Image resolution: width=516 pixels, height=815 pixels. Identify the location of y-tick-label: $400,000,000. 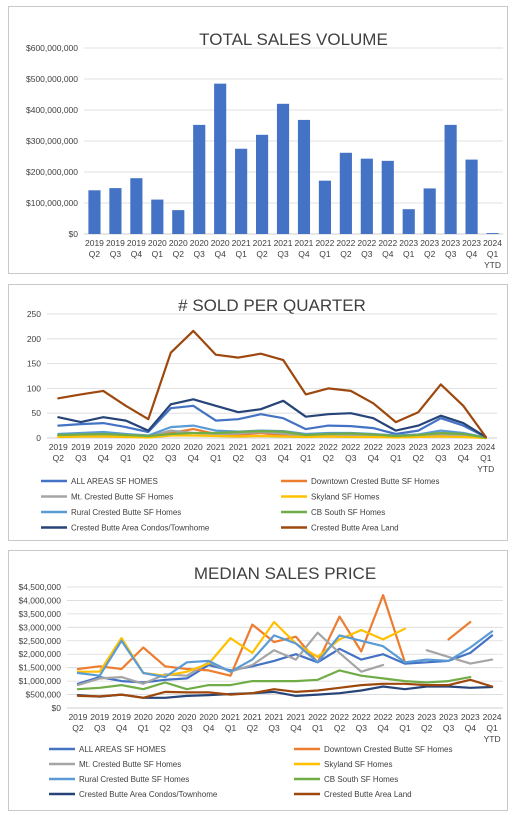
(52, 110).